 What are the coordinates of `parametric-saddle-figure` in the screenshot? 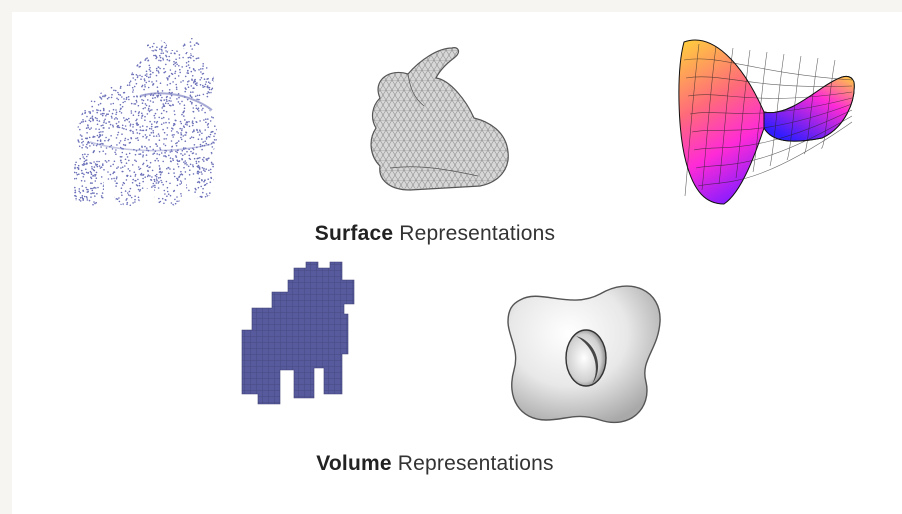 It's located at (766, 122).